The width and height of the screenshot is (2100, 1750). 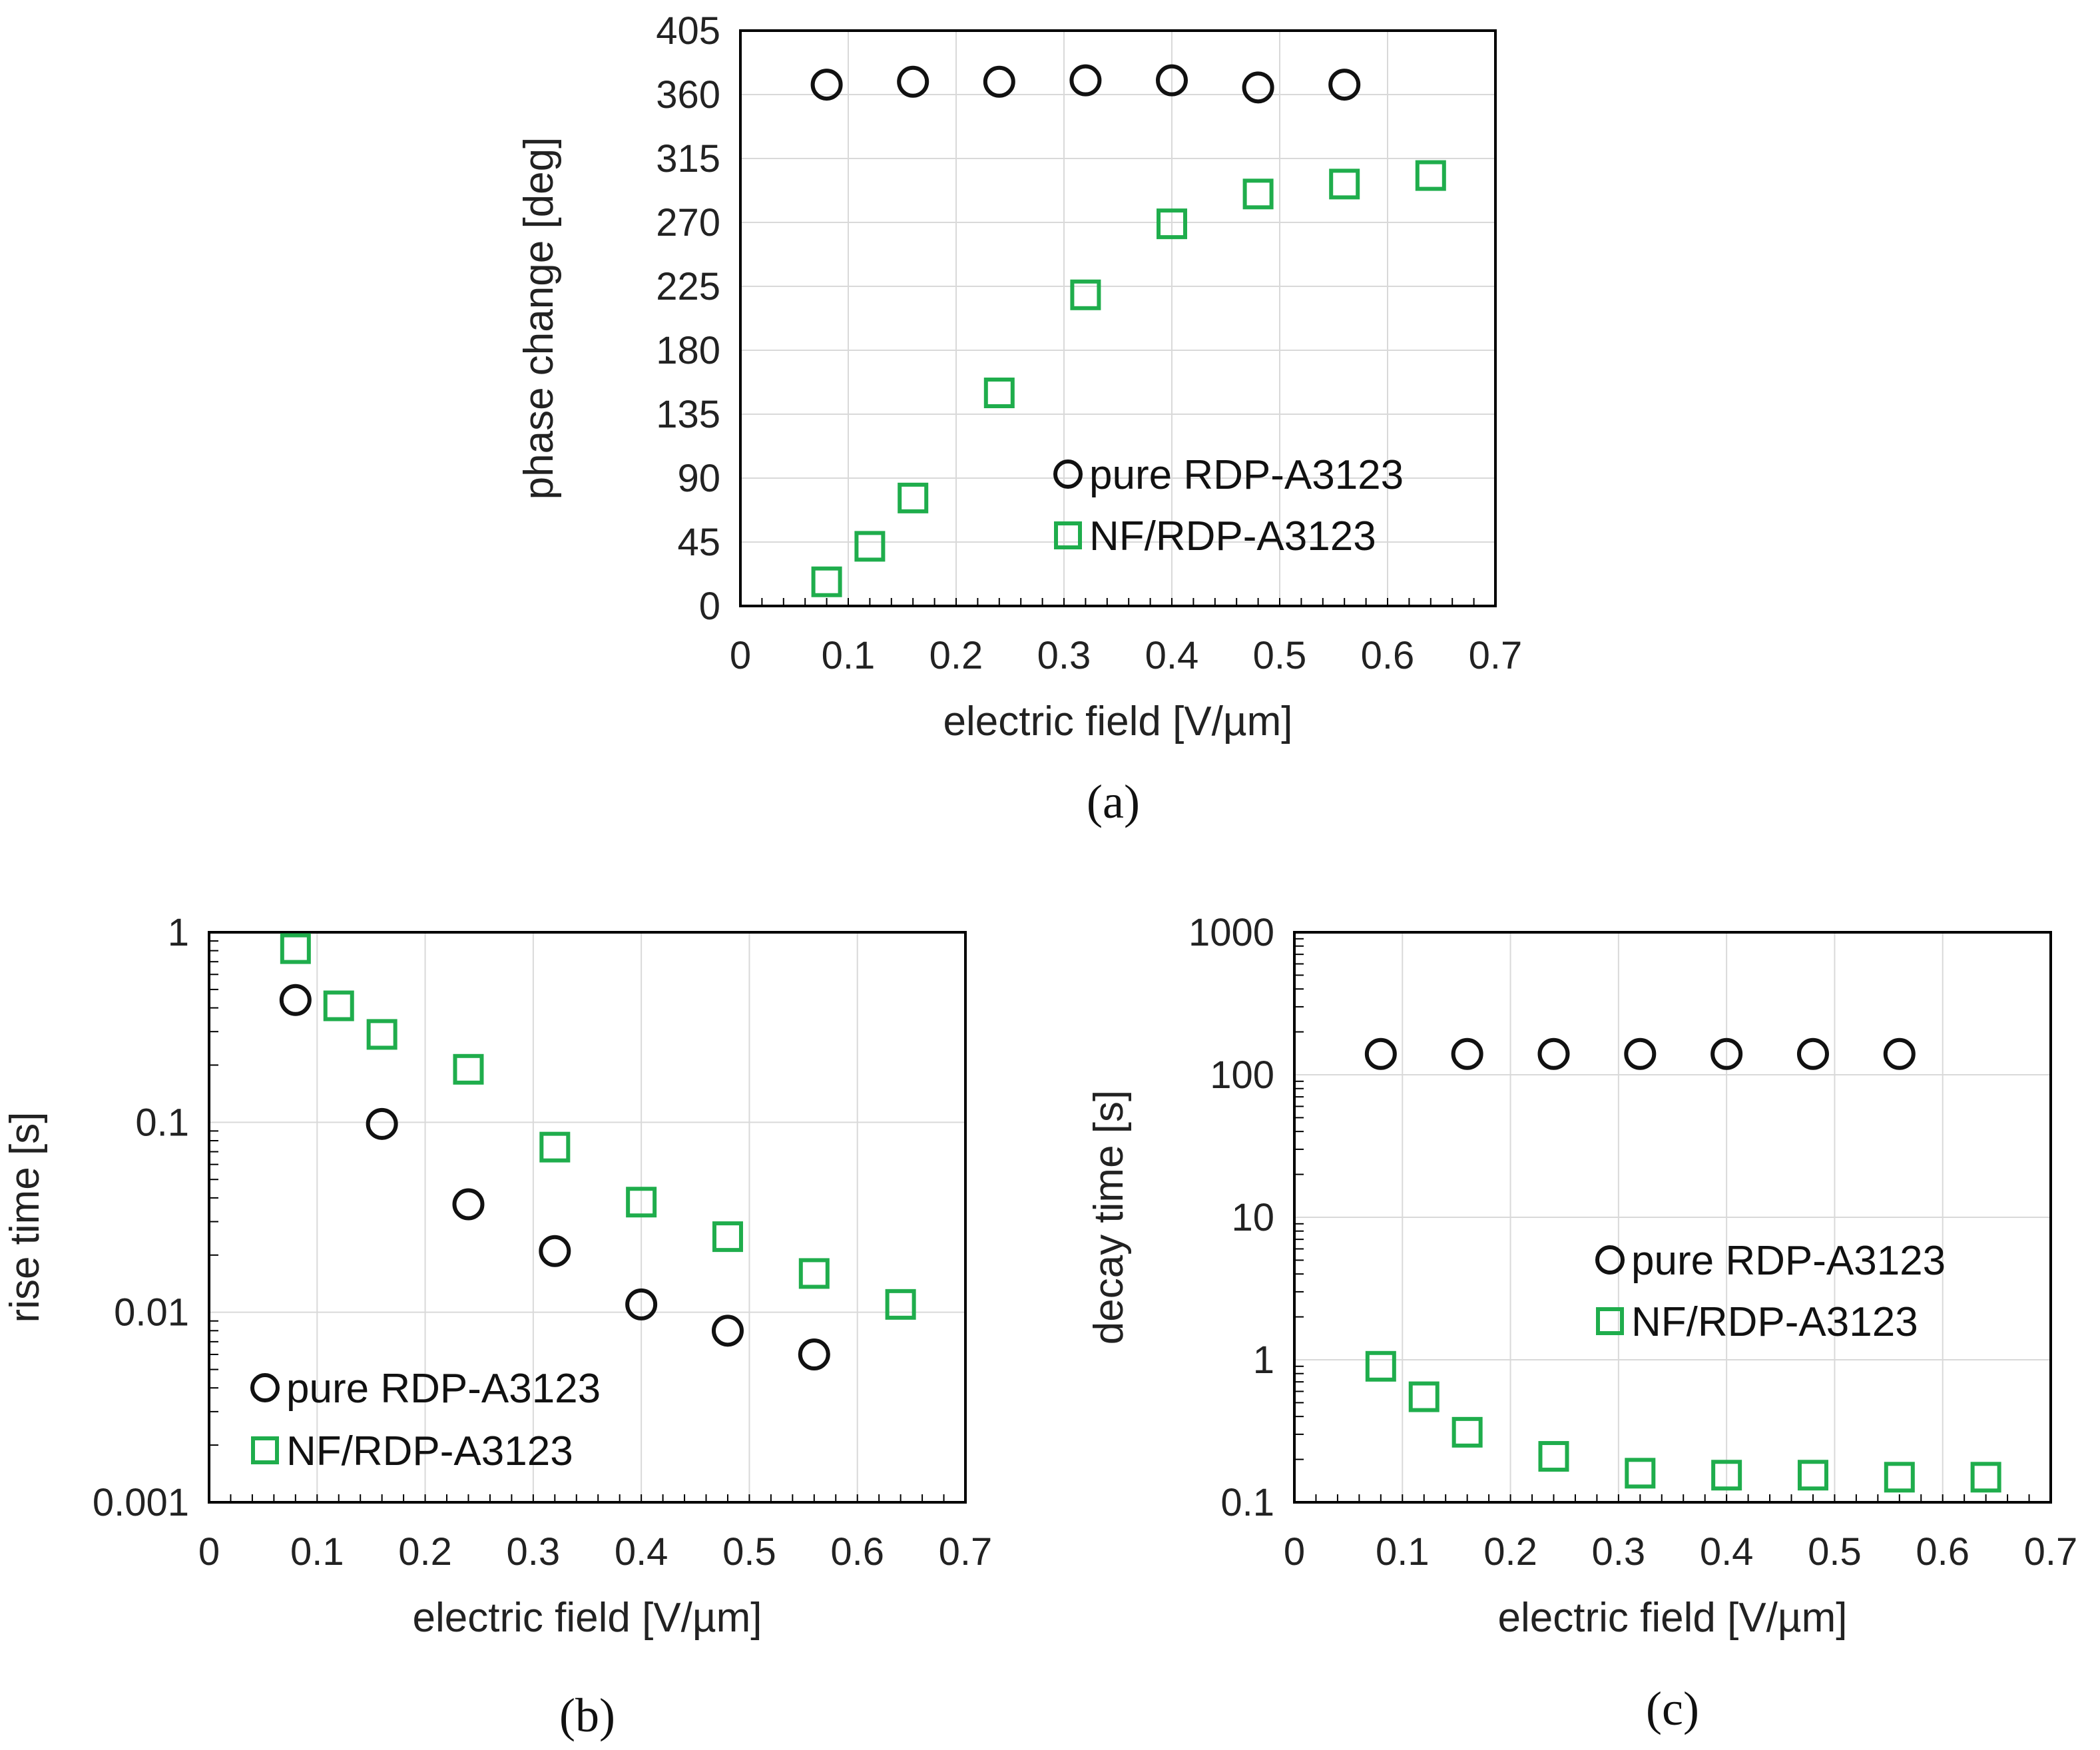 What do you see at coordinates (1231, 932) in the screenshot?
I see `y-tick-label: 1000` at bounding box center [1231, 932].